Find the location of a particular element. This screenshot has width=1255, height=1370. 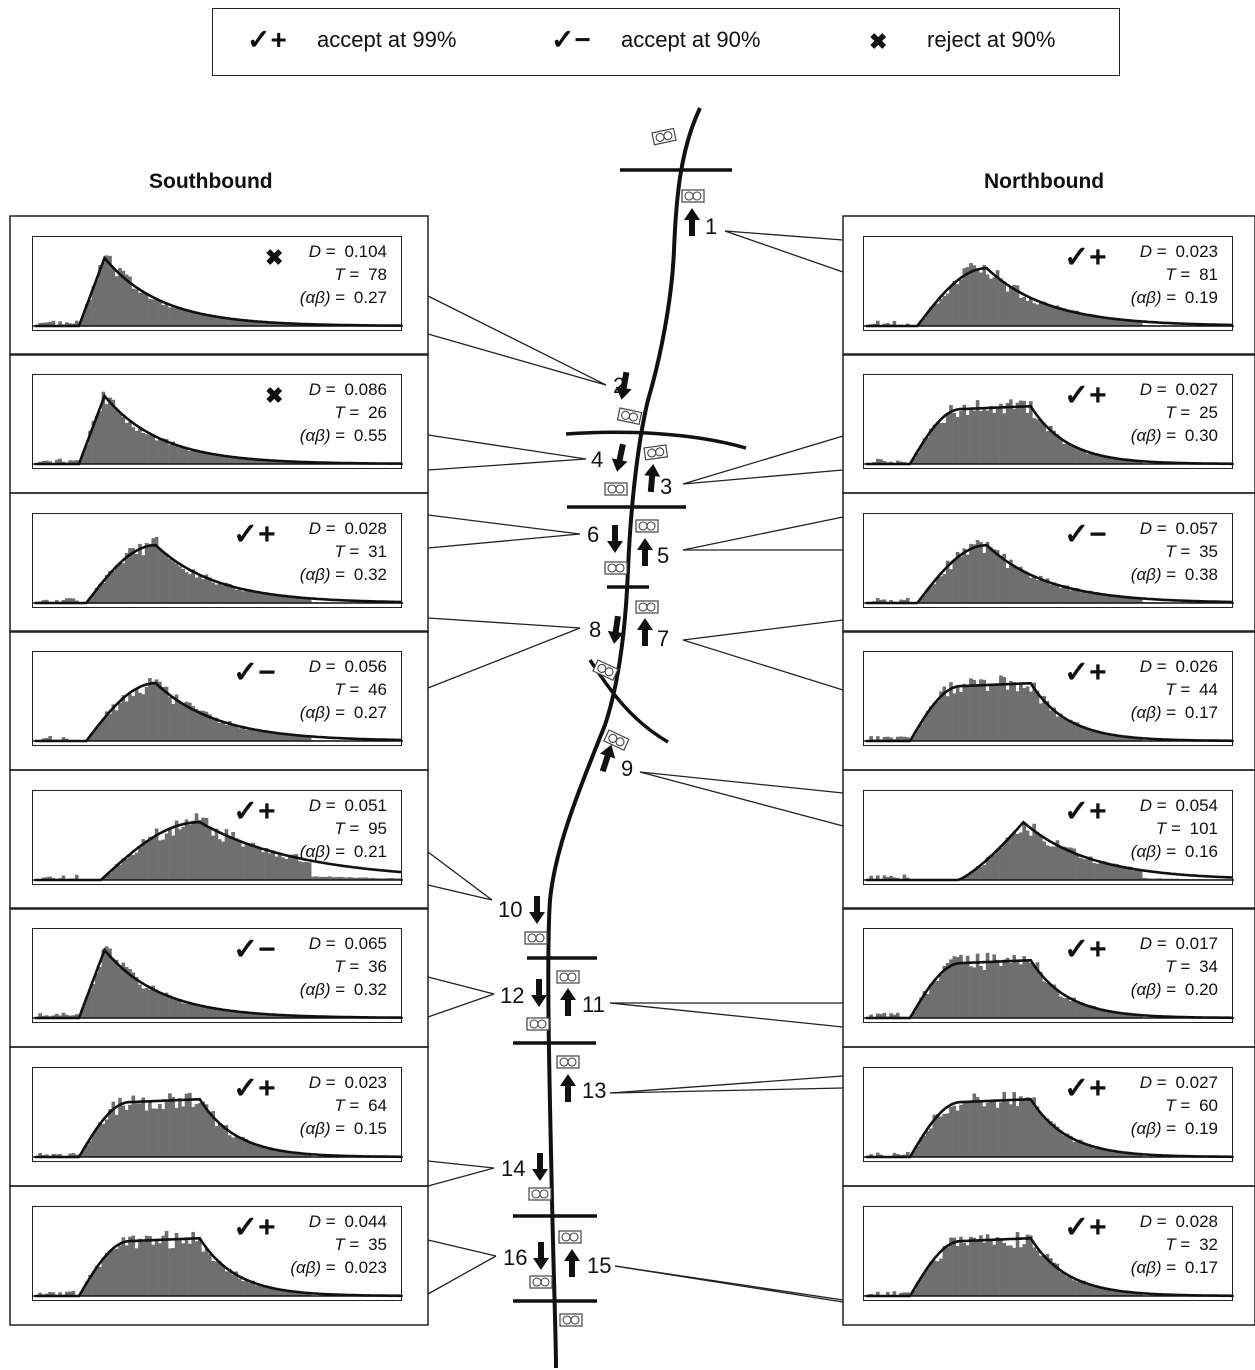

stat-T: T = 95 is located at coordinates (360, 829).